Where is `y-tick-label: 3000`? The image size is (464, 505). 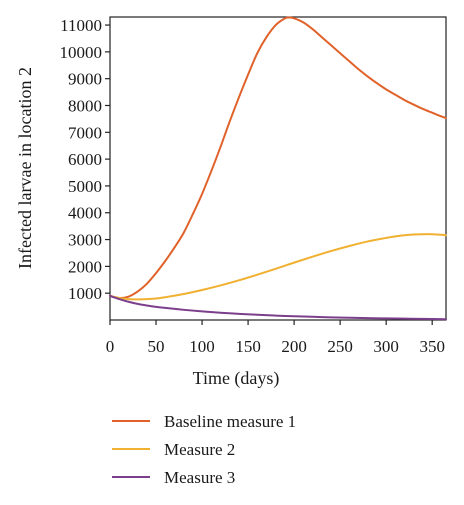 y-tick-label: 3000 is located at coordinates (85, 240).